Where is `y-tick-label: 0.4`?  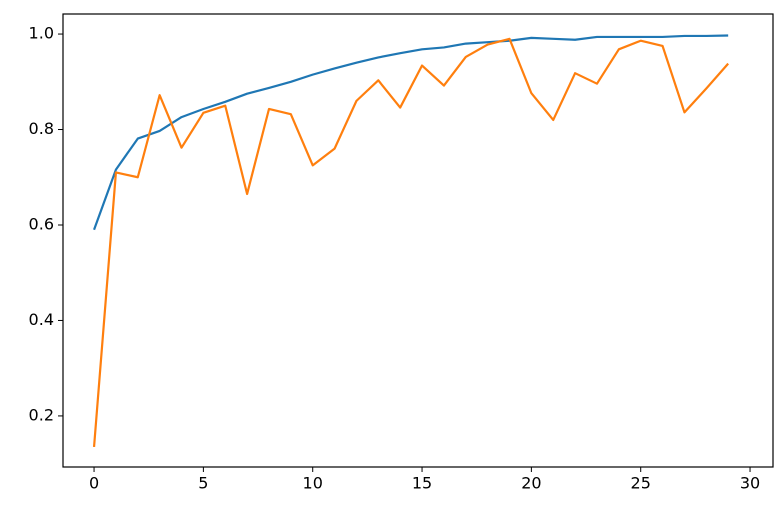 y-tick-label: 0.4 is located at coordinates (41, 319).